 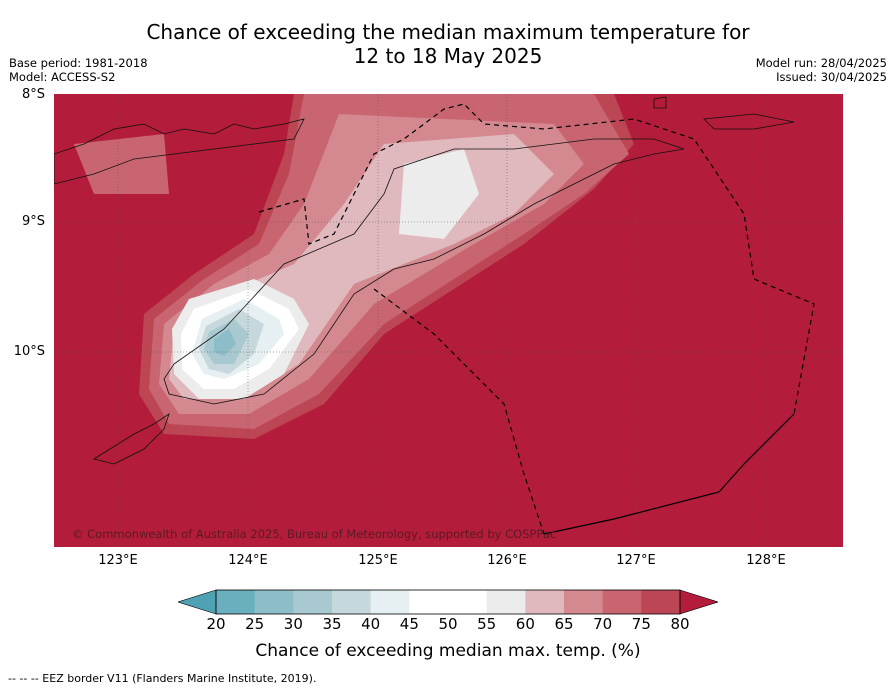 I want to click on colorbar-tick: 80, so click(x=680, y=624).